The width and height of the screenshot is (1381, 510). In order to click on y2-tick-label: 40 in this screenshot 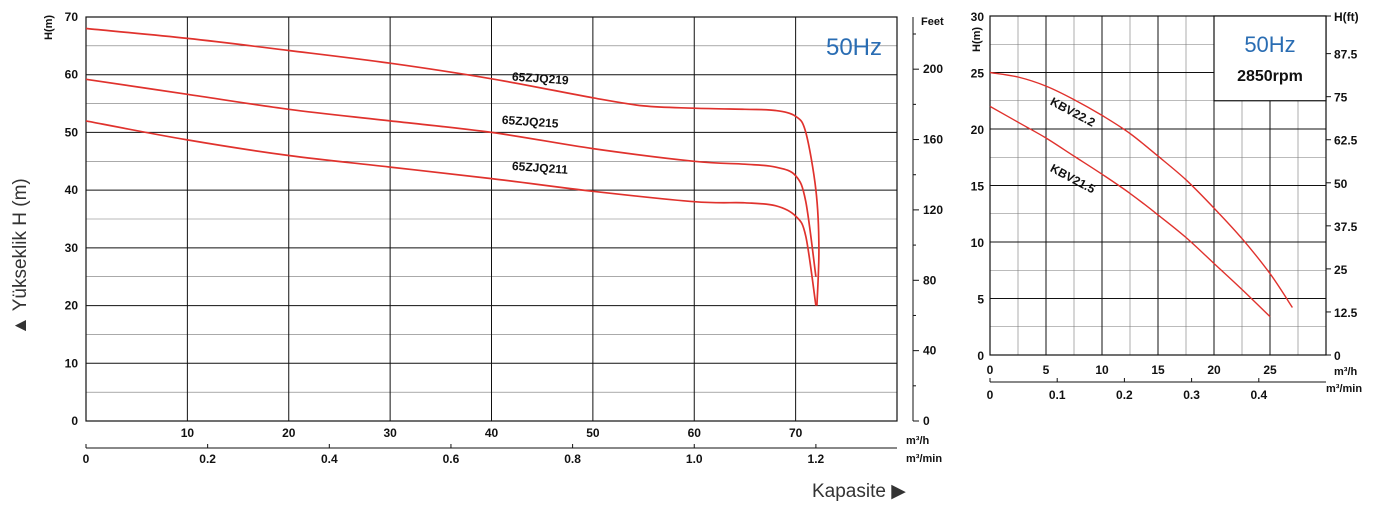, I will do `click(930, 351)`.